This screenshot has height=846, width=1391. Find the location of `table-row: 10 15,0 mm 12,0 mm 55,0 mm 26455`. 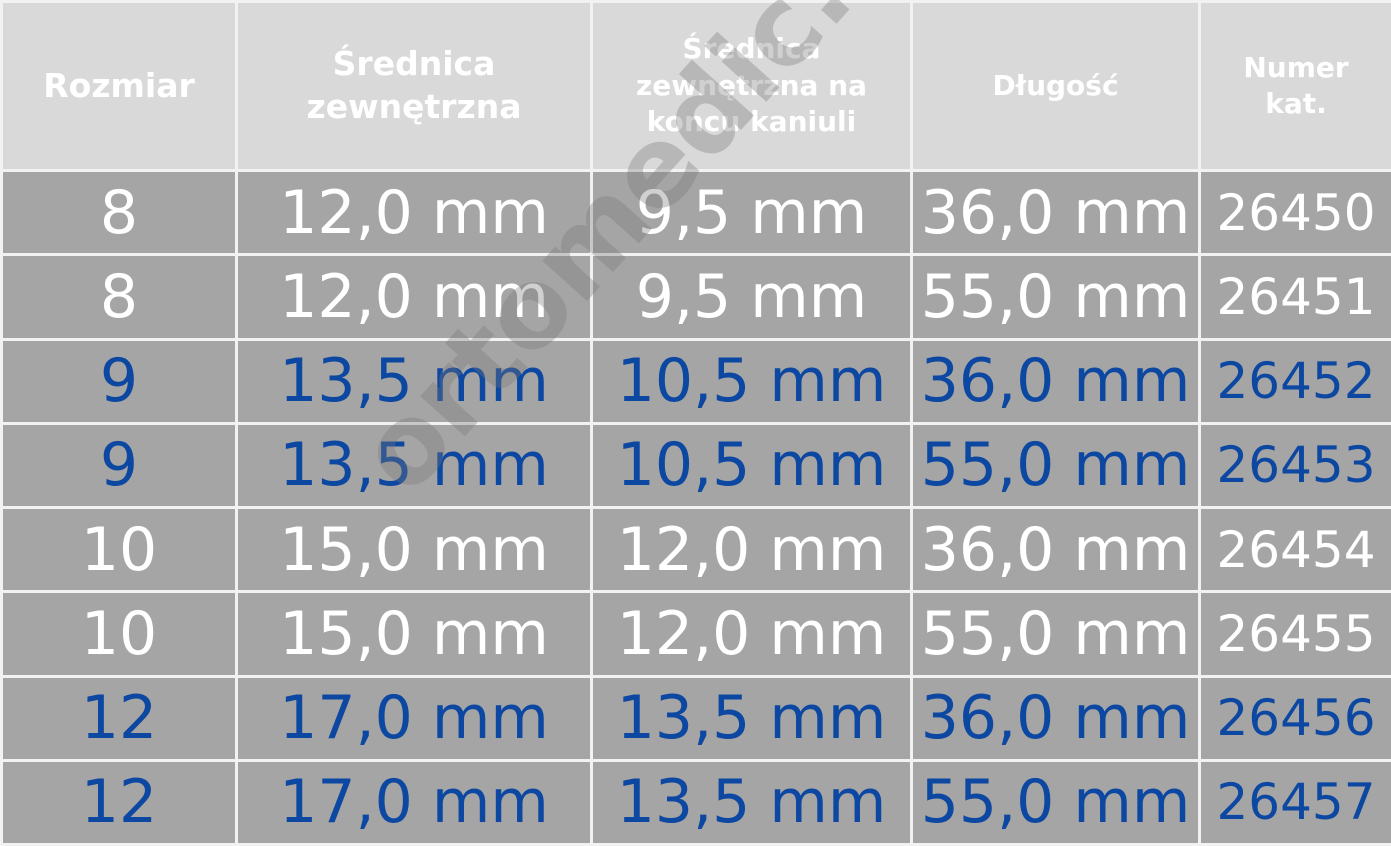

table-row: 10 15,0 mm 12,0 mm 55,0 mm 26455 is located at coordinates (695, 634).